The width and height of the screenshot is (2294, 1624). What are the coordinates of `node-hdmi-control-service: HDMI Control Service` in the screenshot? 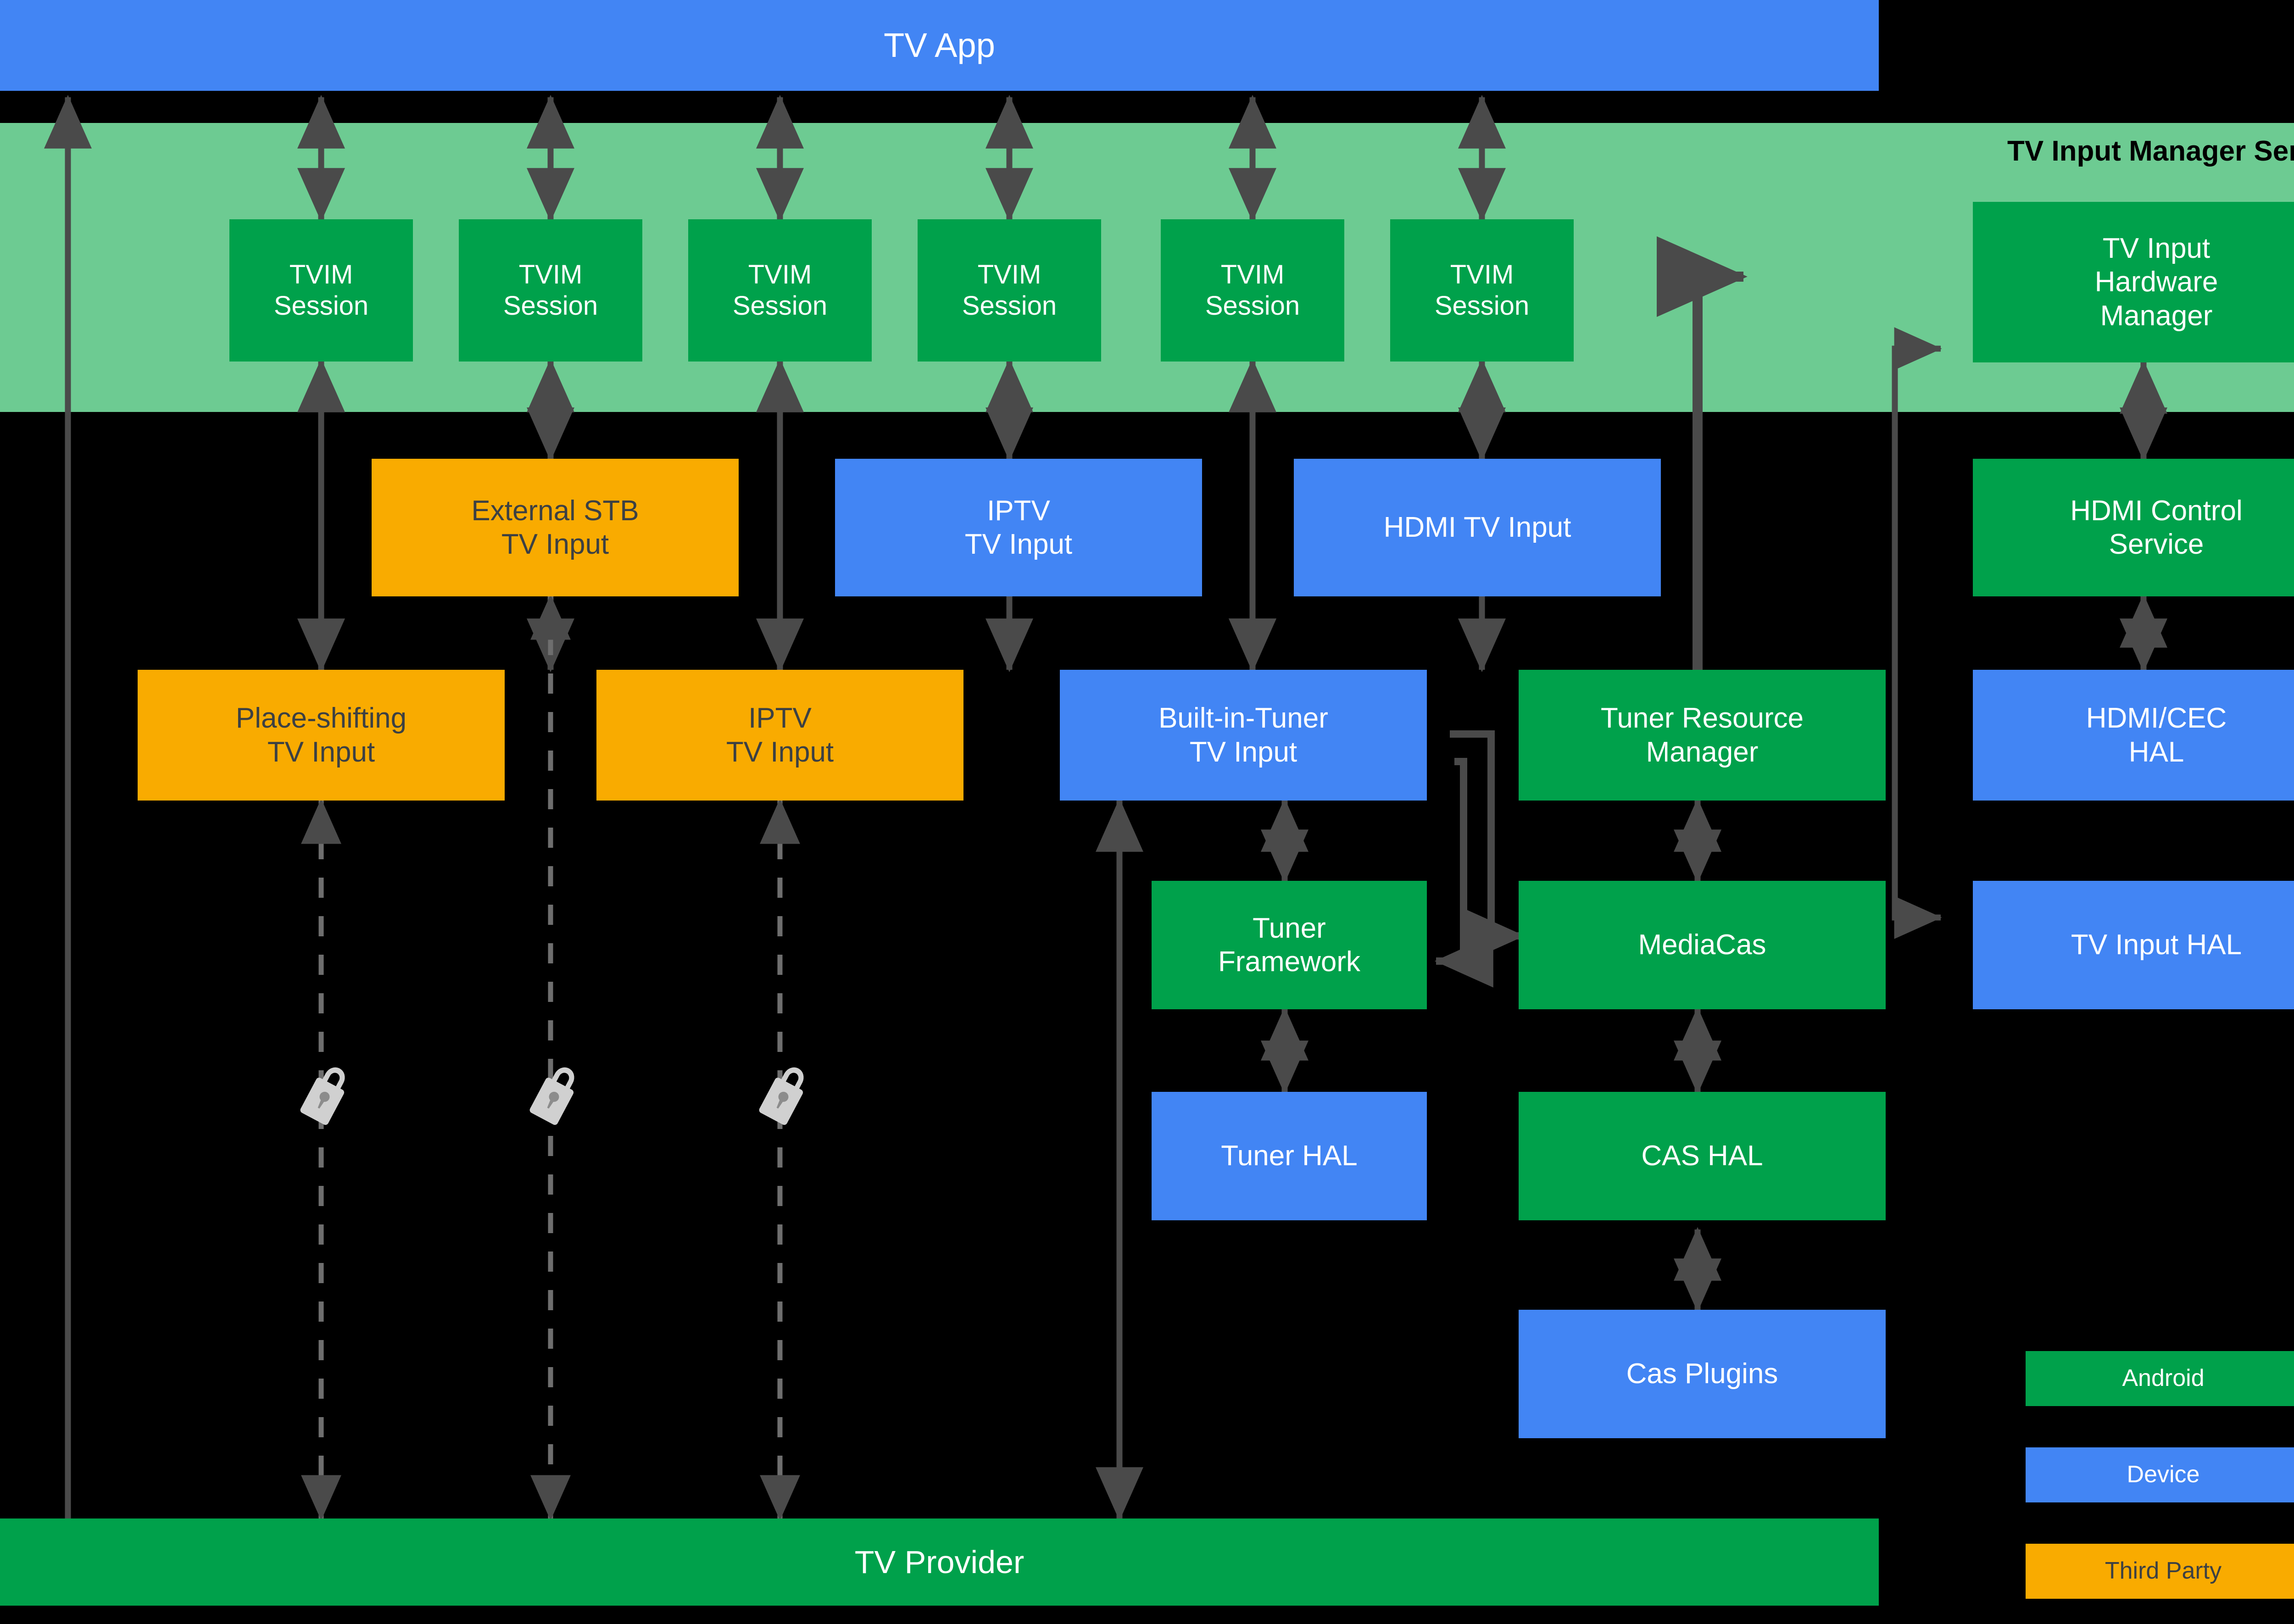 It's located at (2133, 527).